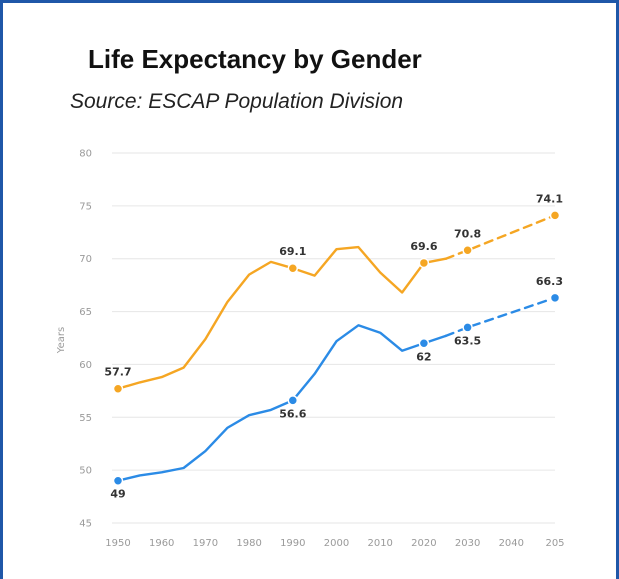  Describe the element at coordinates (248, 543) in the screenshot. I see `x-tick-label: 1980` at that location.